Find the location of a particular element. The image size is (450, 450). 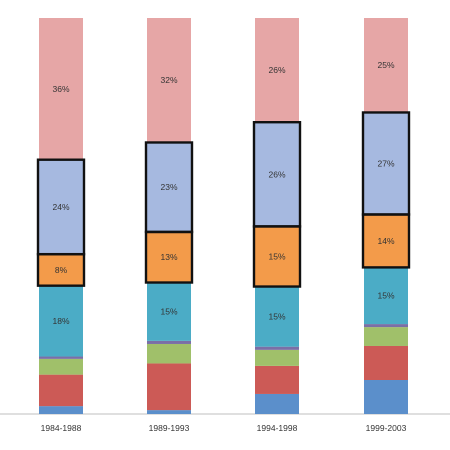

data-label-0-6: 24% is located at coordinates (60, 207).